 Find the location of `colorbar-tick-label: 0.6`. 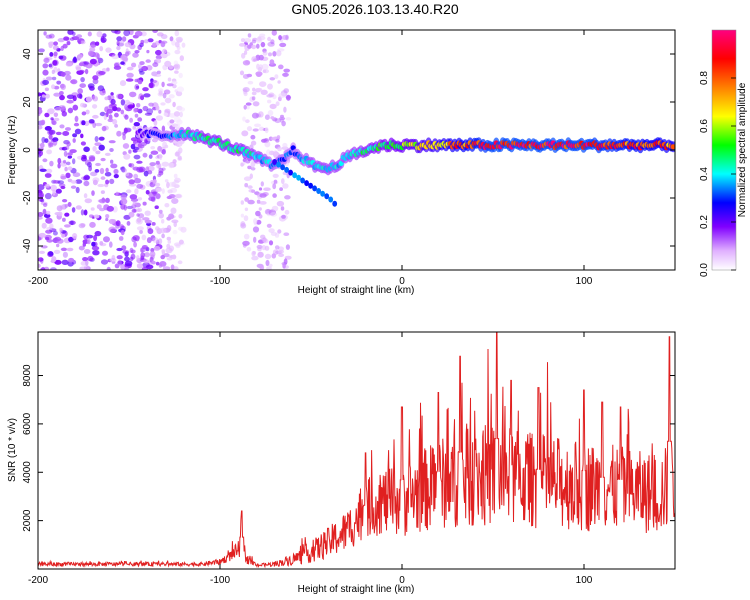

colorbar-tick-label: 0.6 is located at coordinates (704, 126).